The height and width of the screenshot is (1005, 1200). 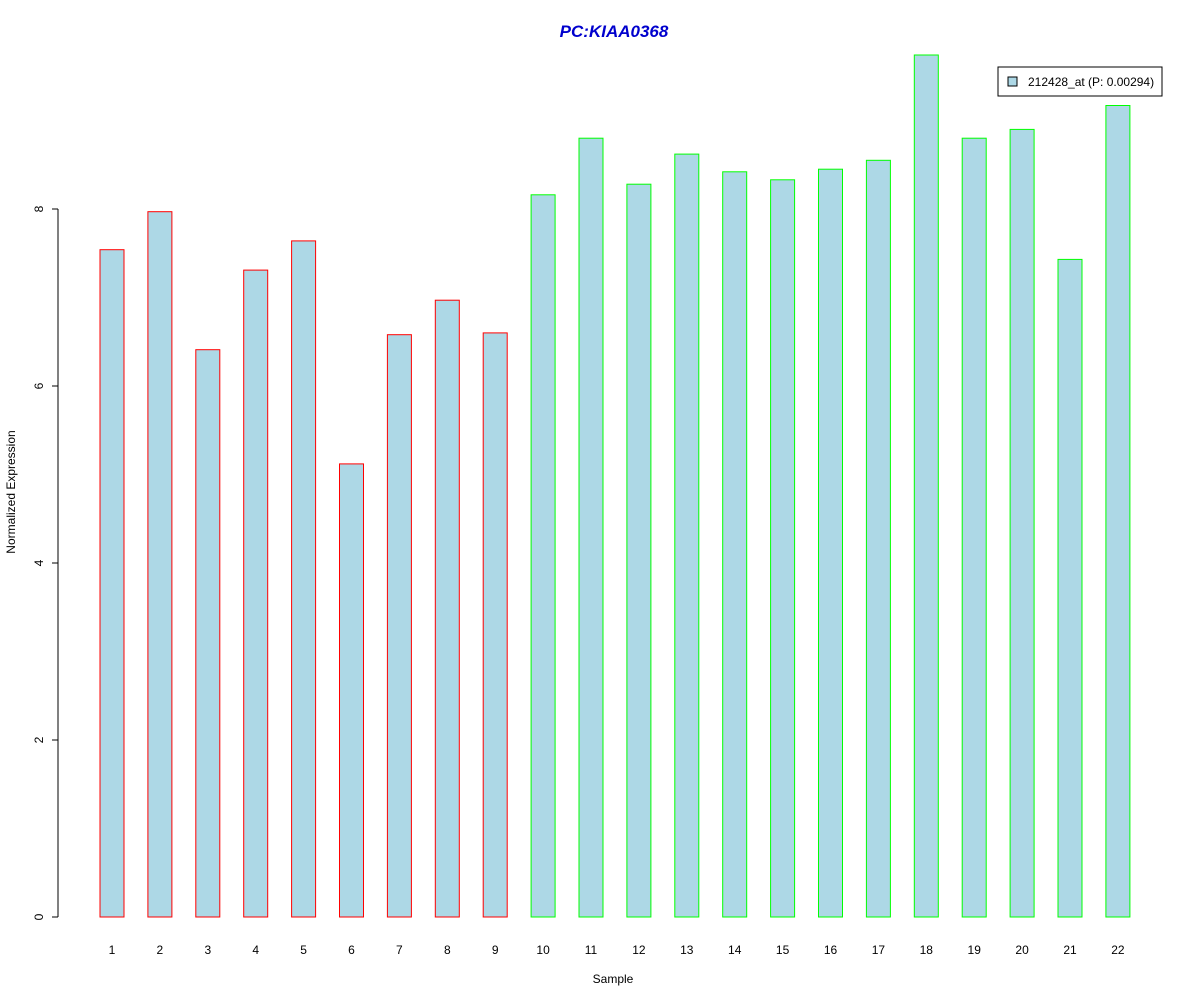 I want to click on x-tick-label: 18, so click(x=927, y=950).